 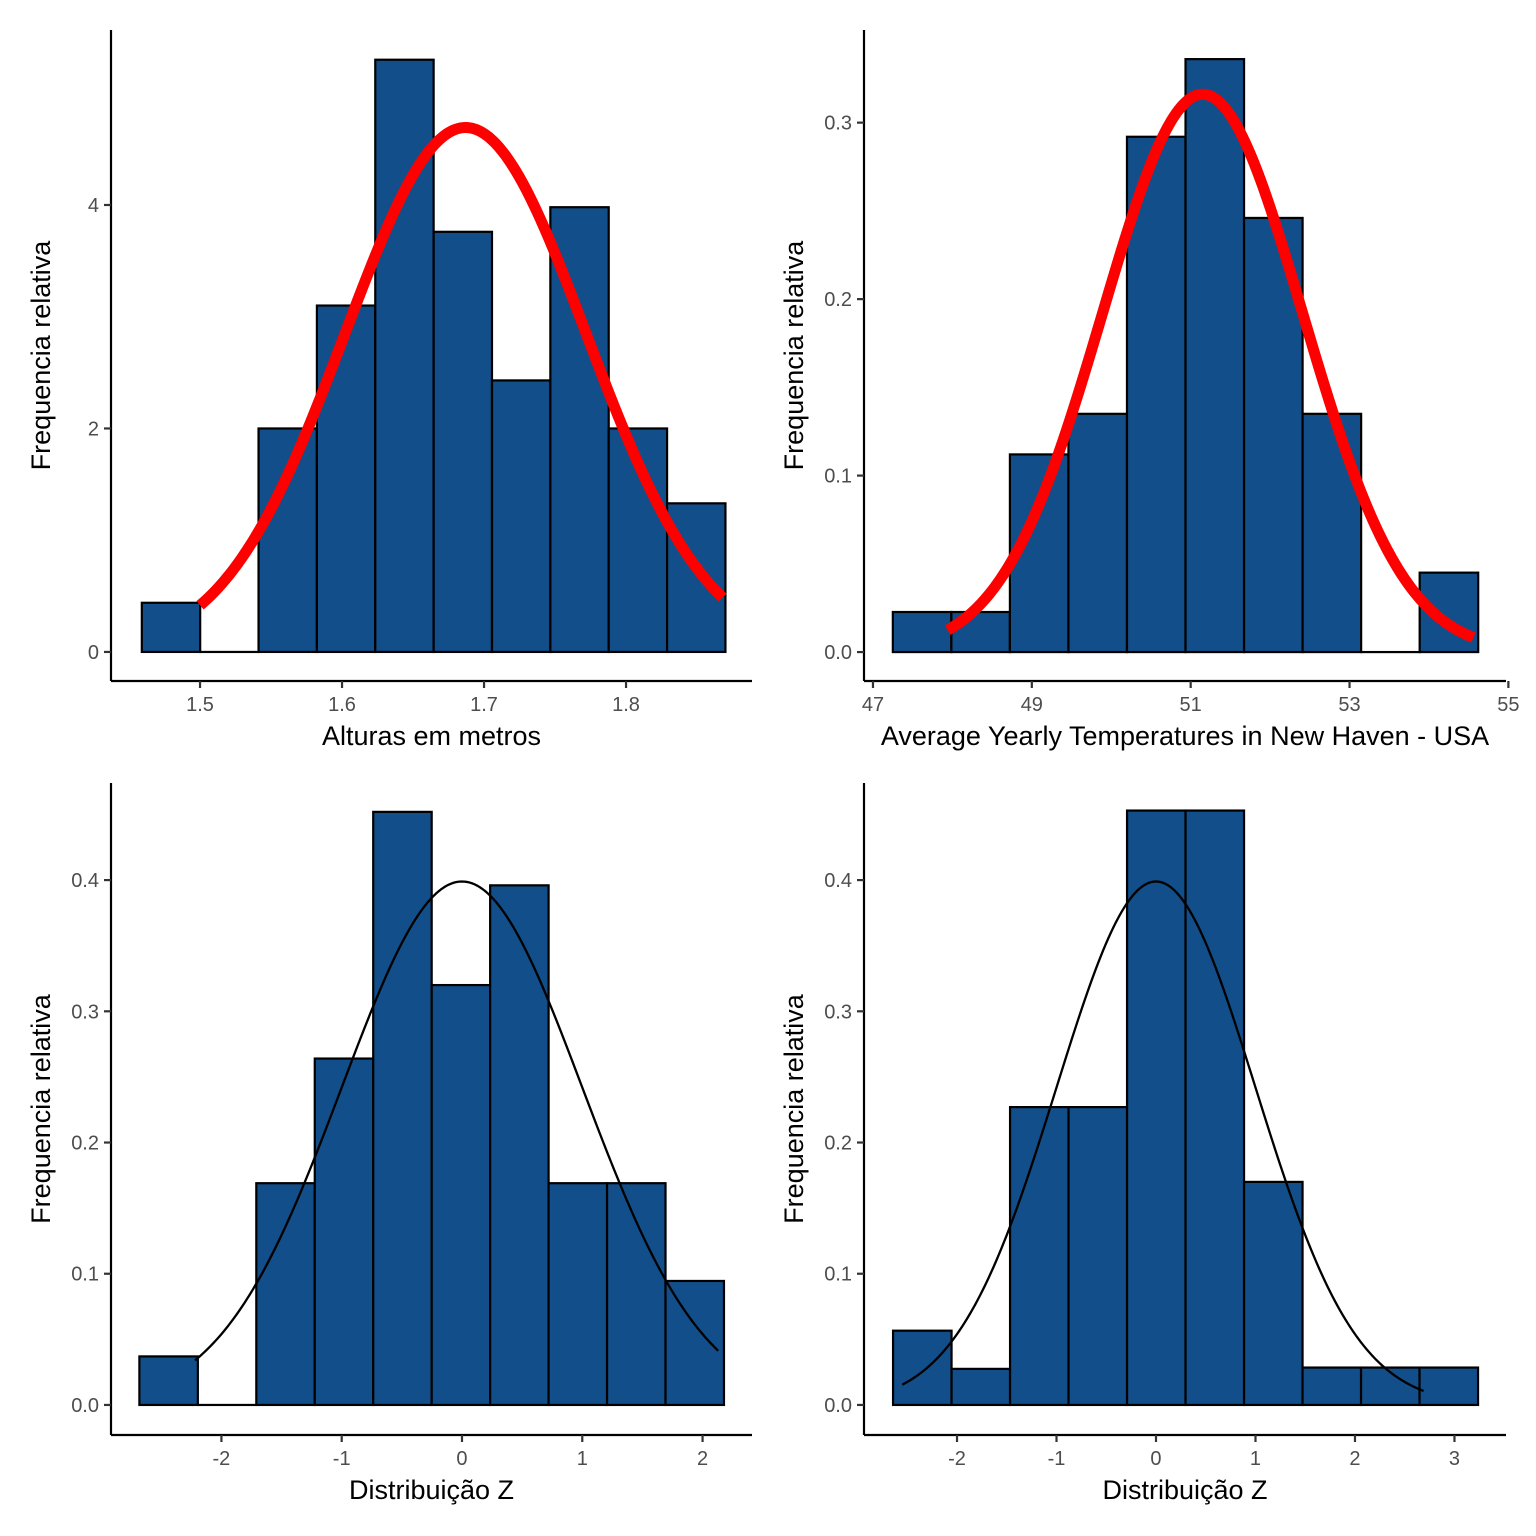 I want to click on x-tick-label: 1.5, so click(x=200, y=705).